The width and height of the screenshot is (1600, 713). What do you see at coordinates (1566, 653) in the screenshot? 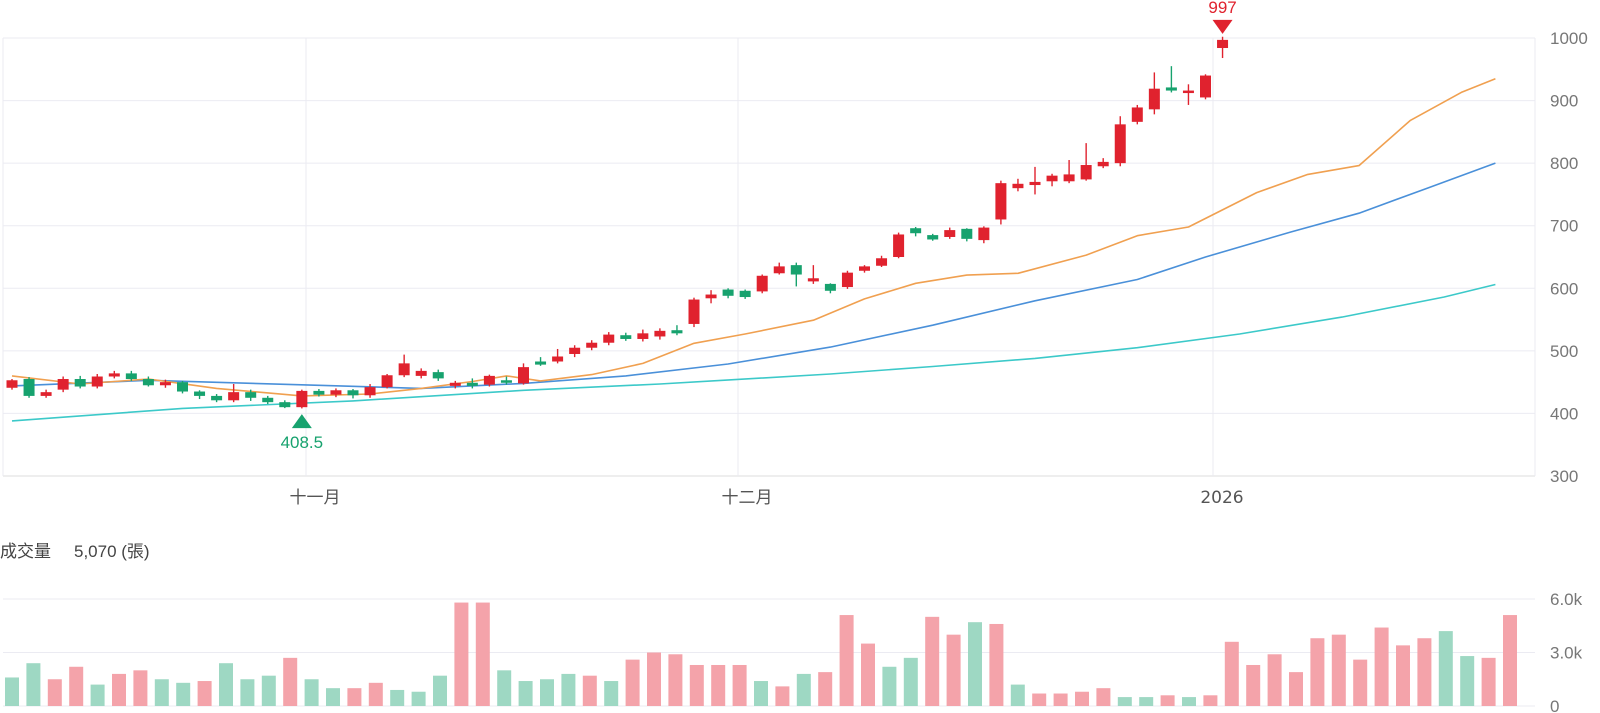
I see `volume-y-tick: 3.0k` at bounding box center [1566, 653].